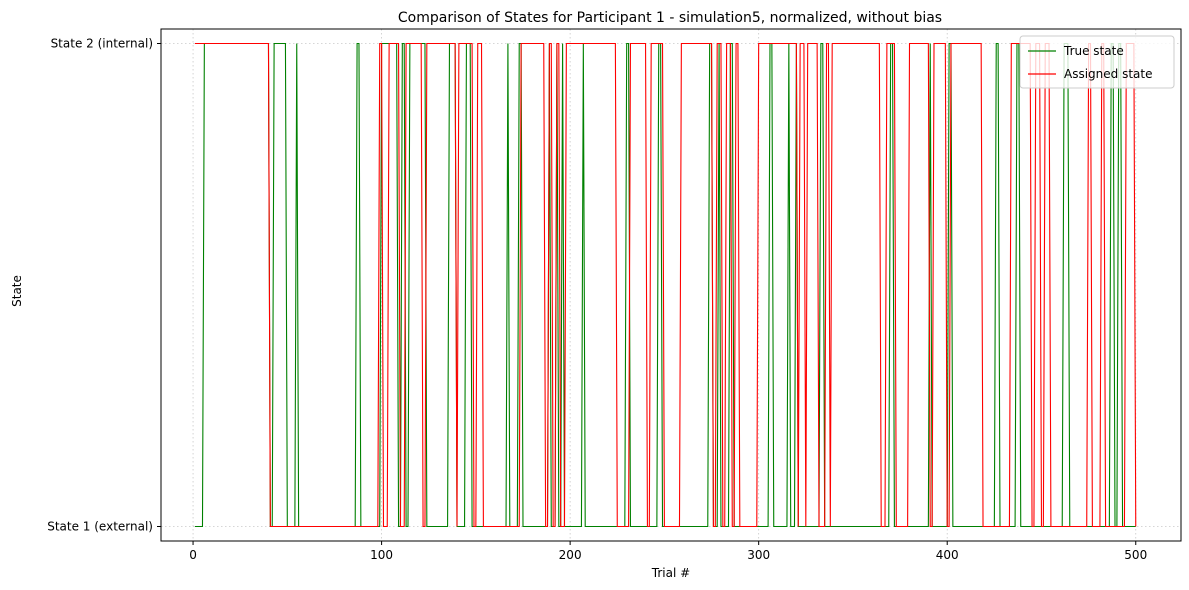  Describe the element at coordinates (17, 291) in the screenshot. I see `y-axis-label: State` at that location.